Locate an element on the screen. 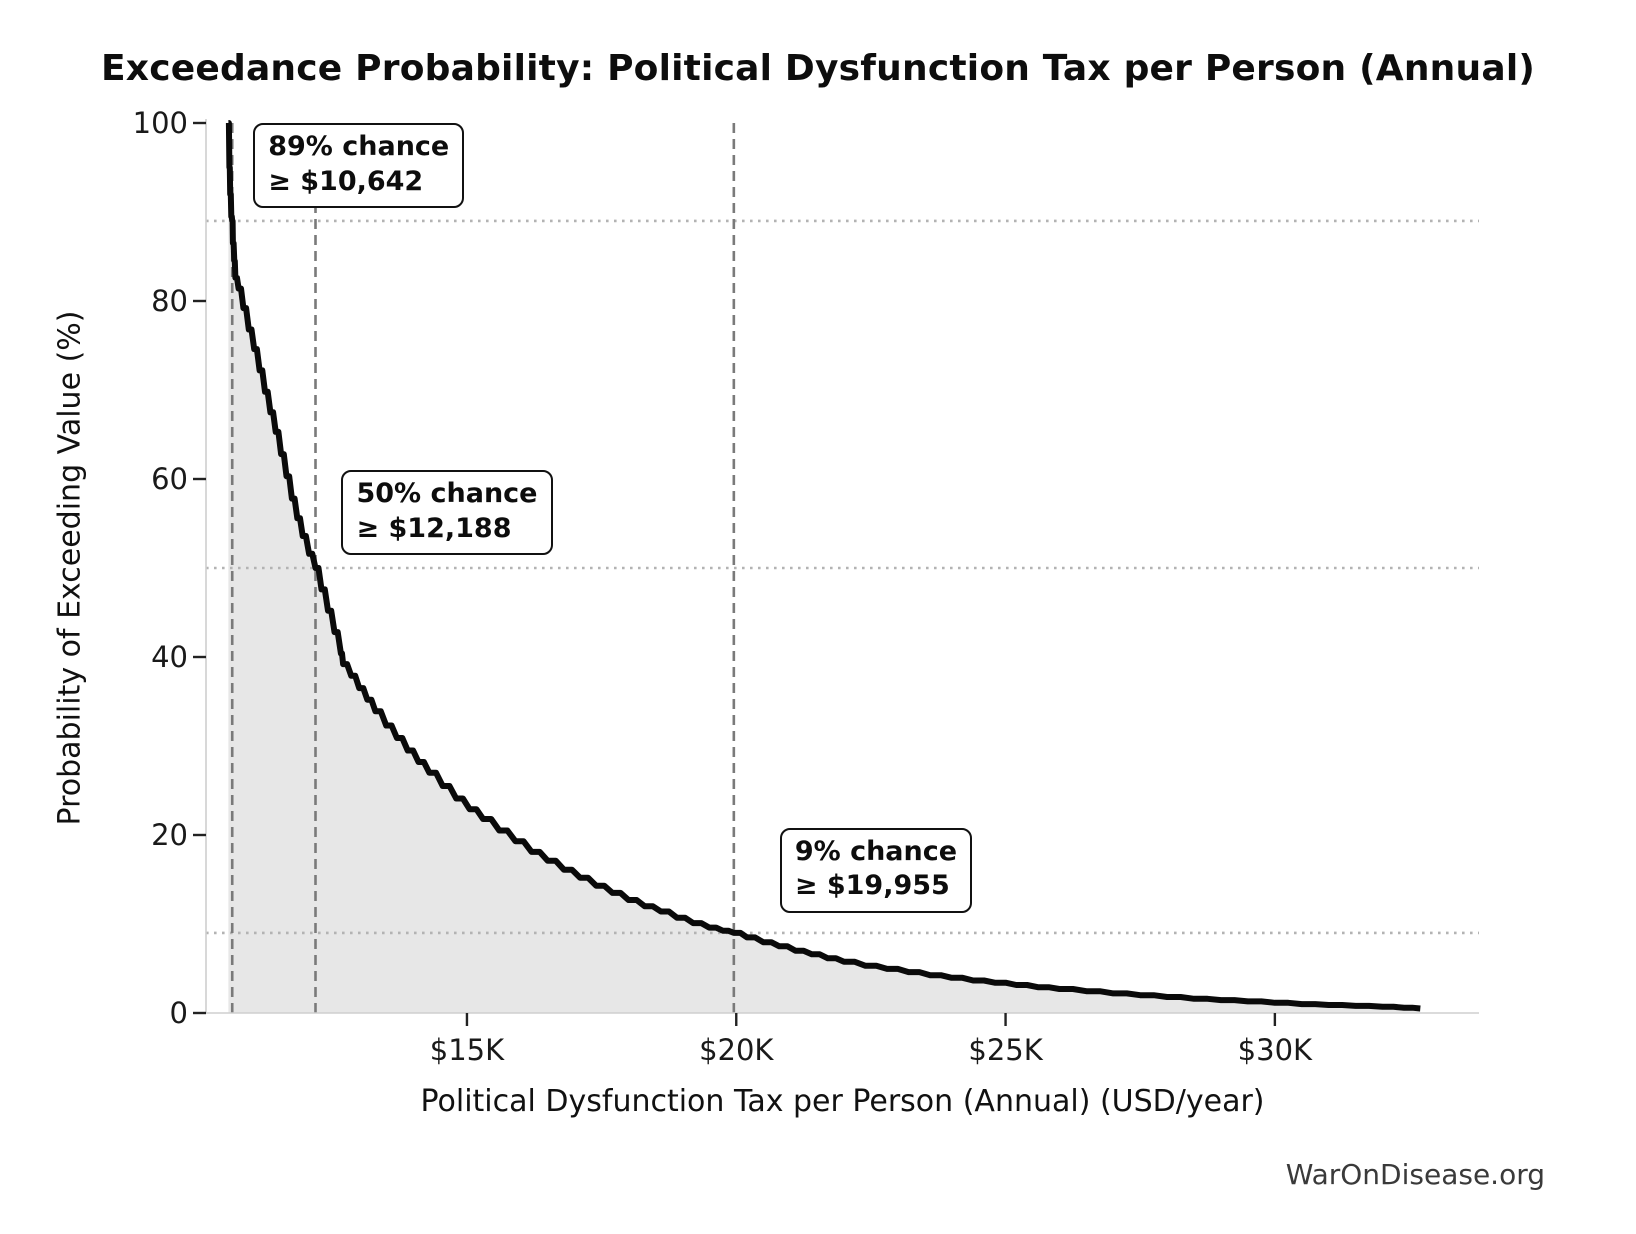 The image size is (1636, 1234). y-axis-label: Probability of Exceeding Value (%) is located at coordinates (70, 568).